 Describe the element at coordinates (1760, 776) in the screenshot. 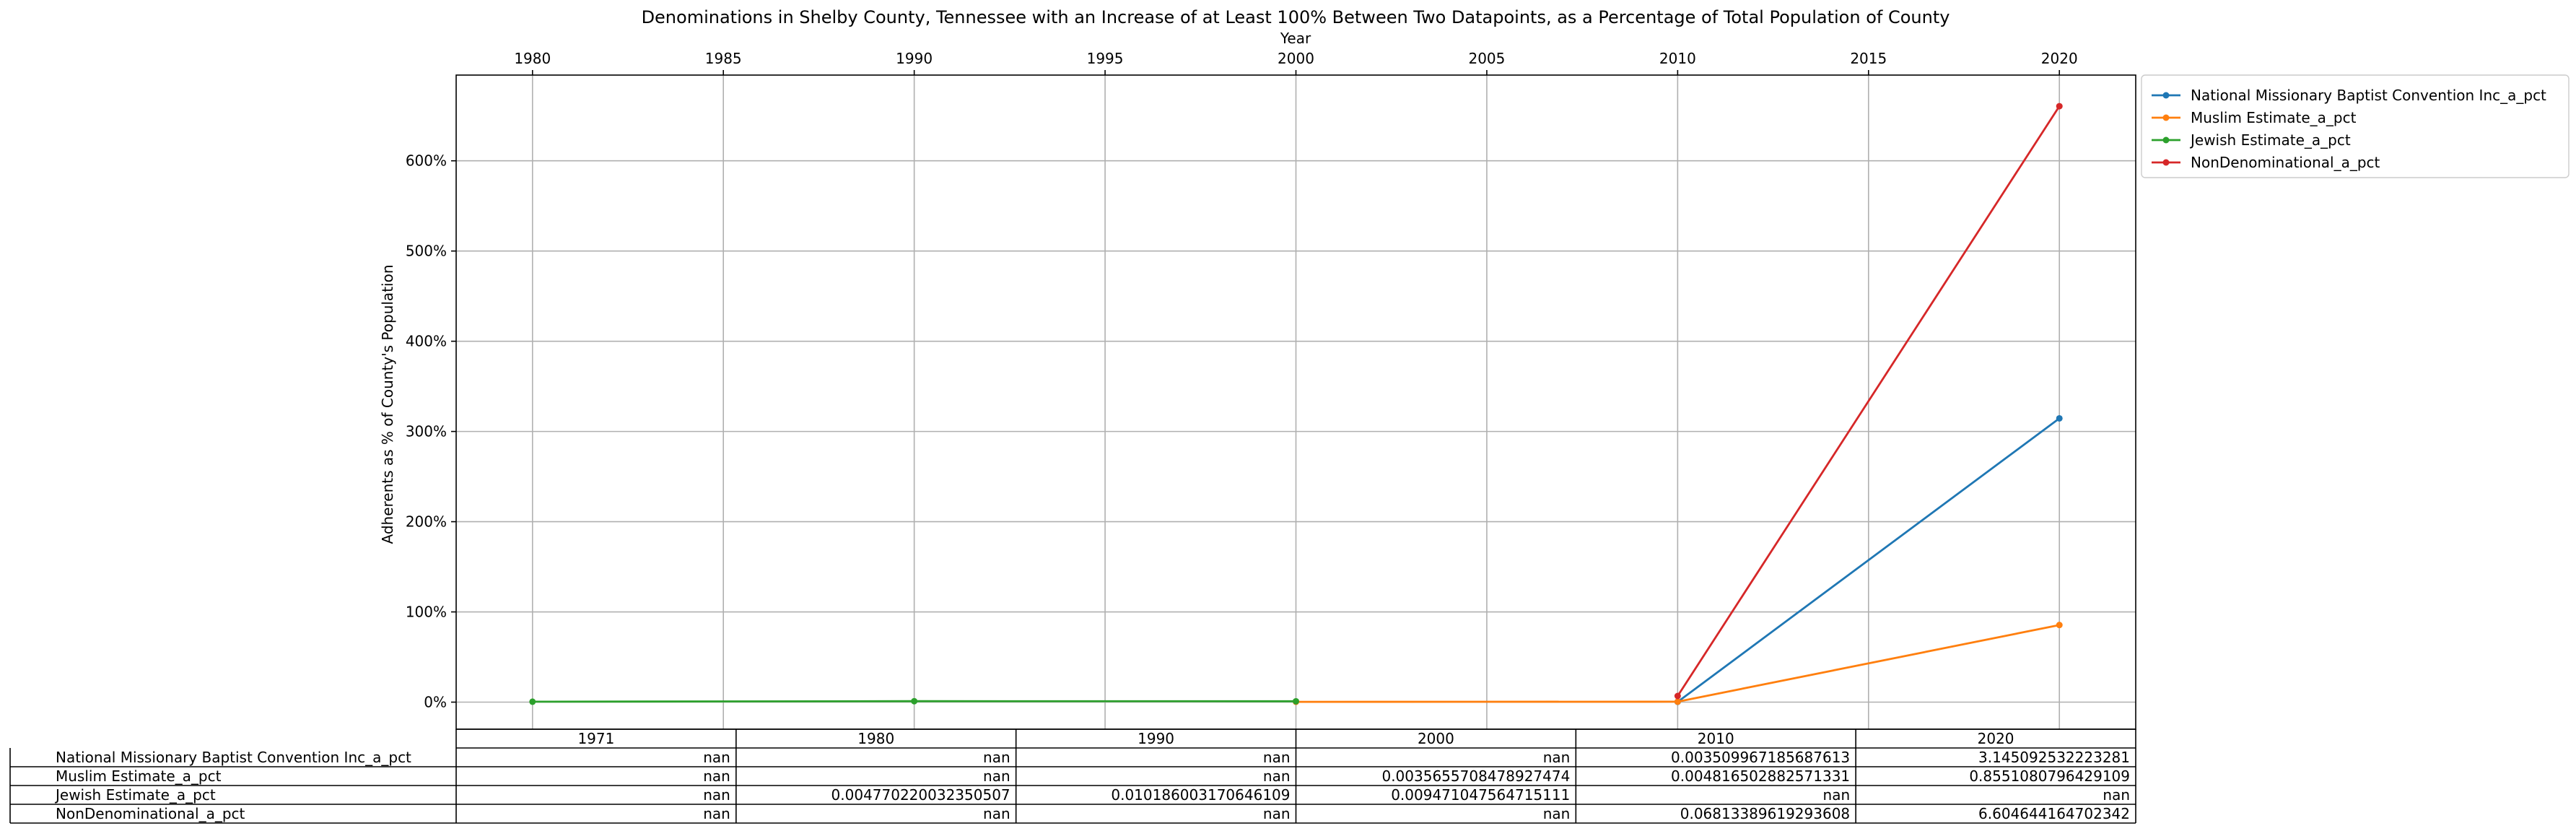

I see `table-cell: 0.004816502882571331` at that location.